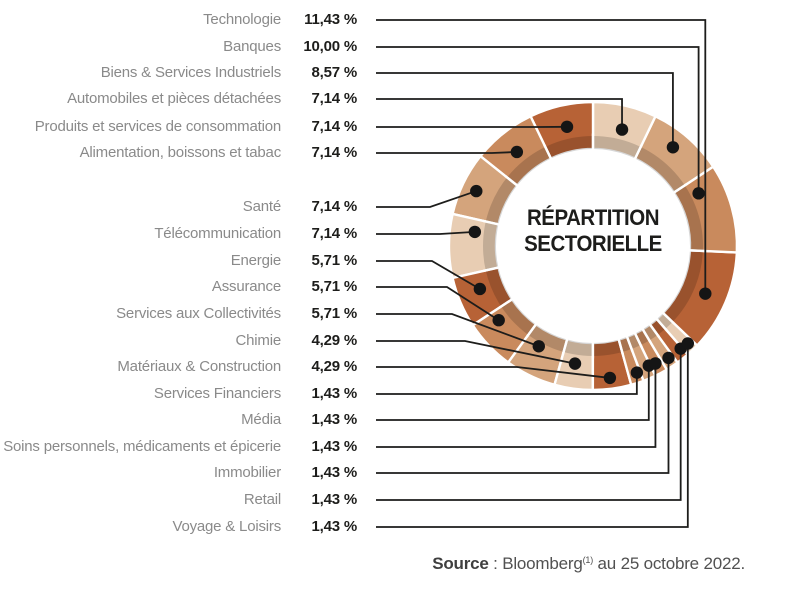  I want to click on legend-row: Télécommunication 7,14 %, so click(178, 234).